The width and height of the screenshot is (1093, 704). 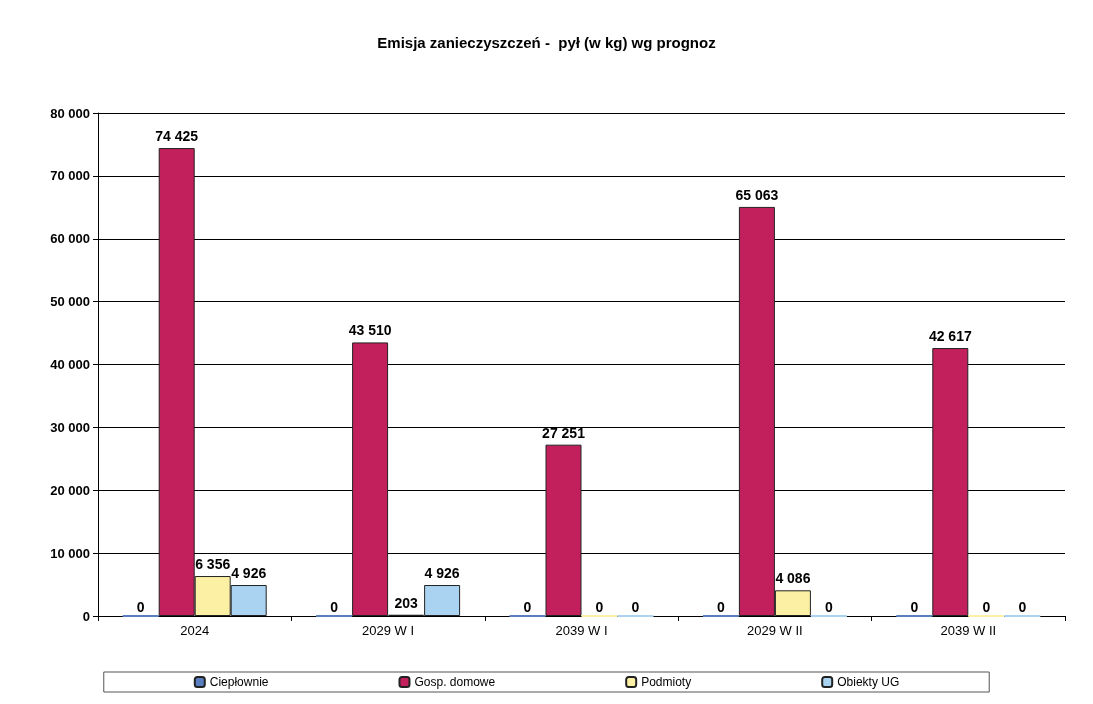 I want to click on x-tick-label: 2039 W II, so click(x=968, y=630).